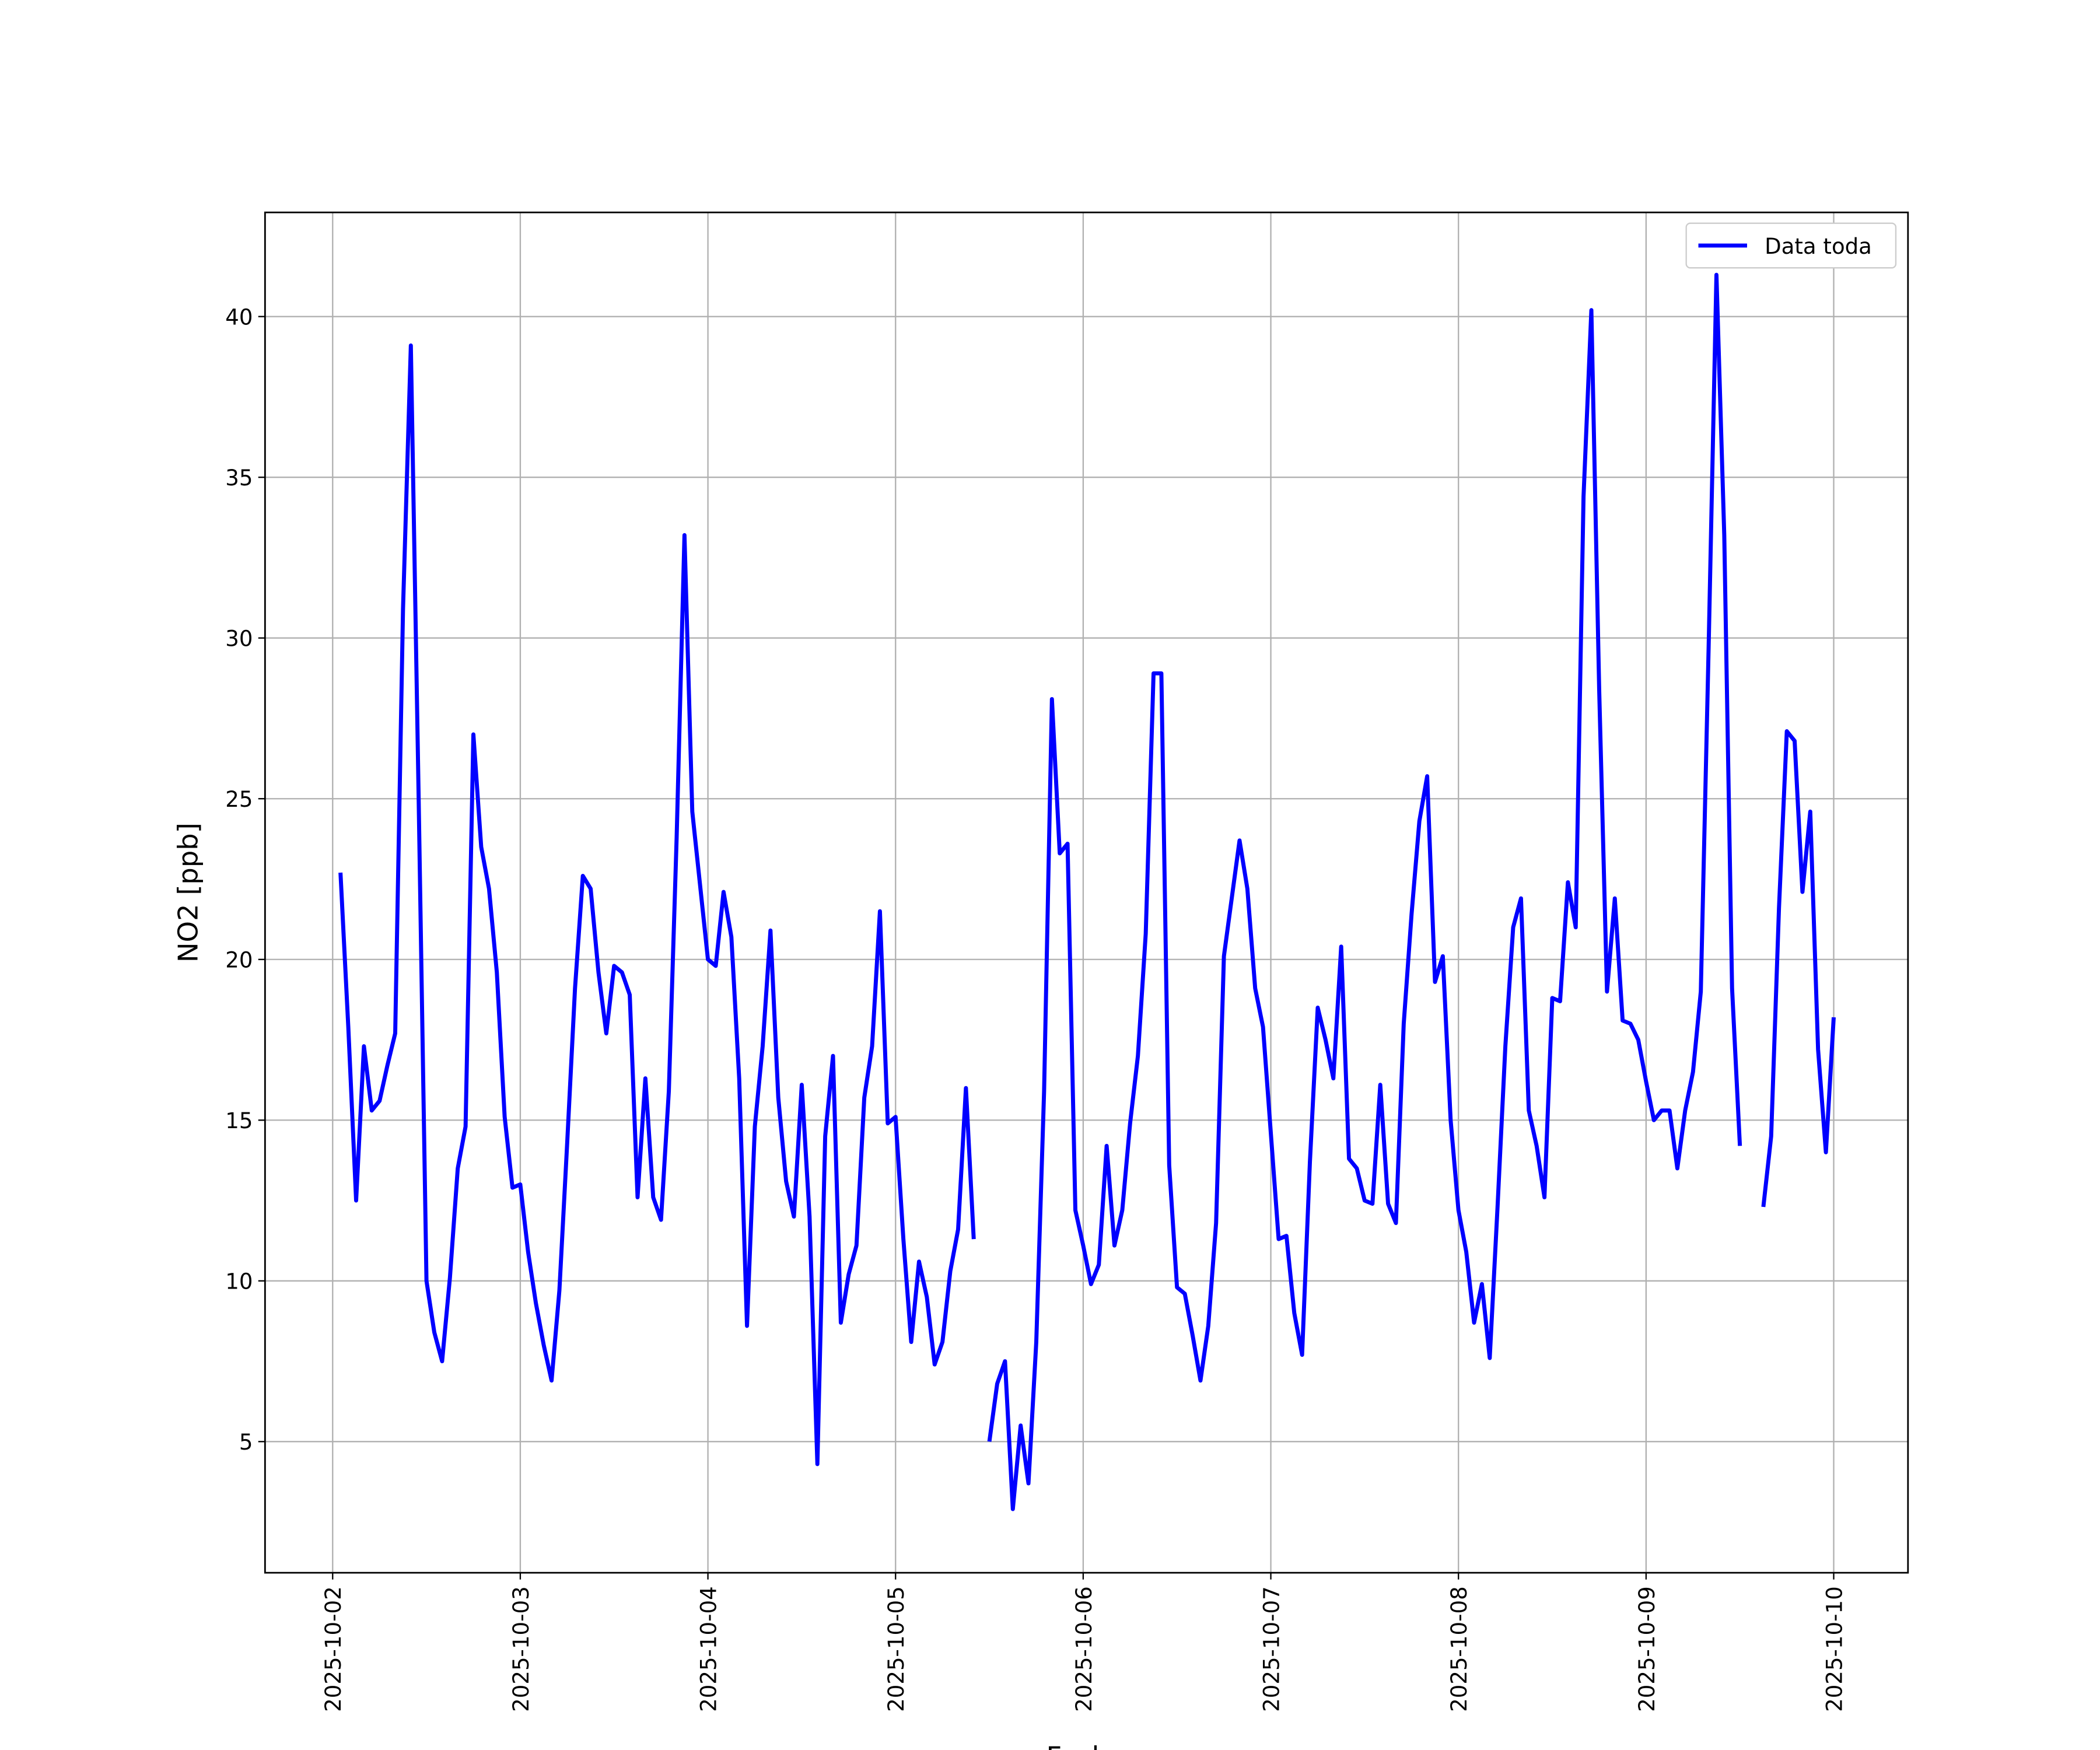 Image resolution: width=2100 pixels, height=1750 pixels. I want to click on y-tick-label: 25, so click(239, 799).